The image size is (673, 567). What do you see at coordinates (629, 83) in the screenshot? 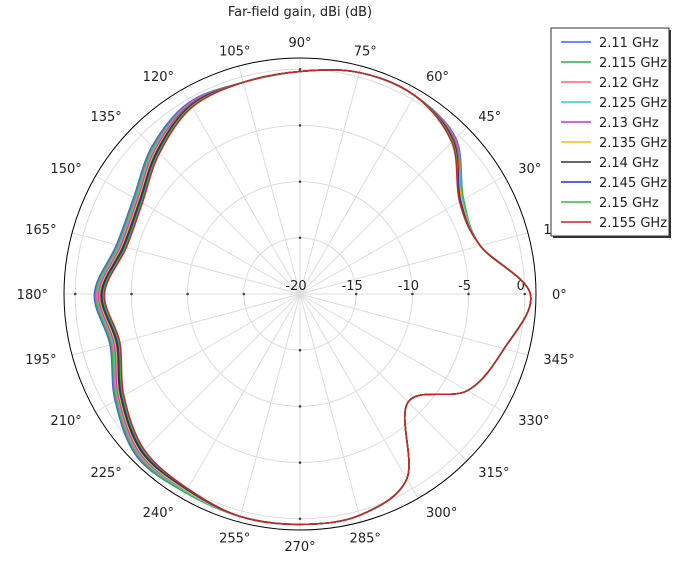
I see `legend-label: 2.12 GHz` at bounding box center [629, 83].